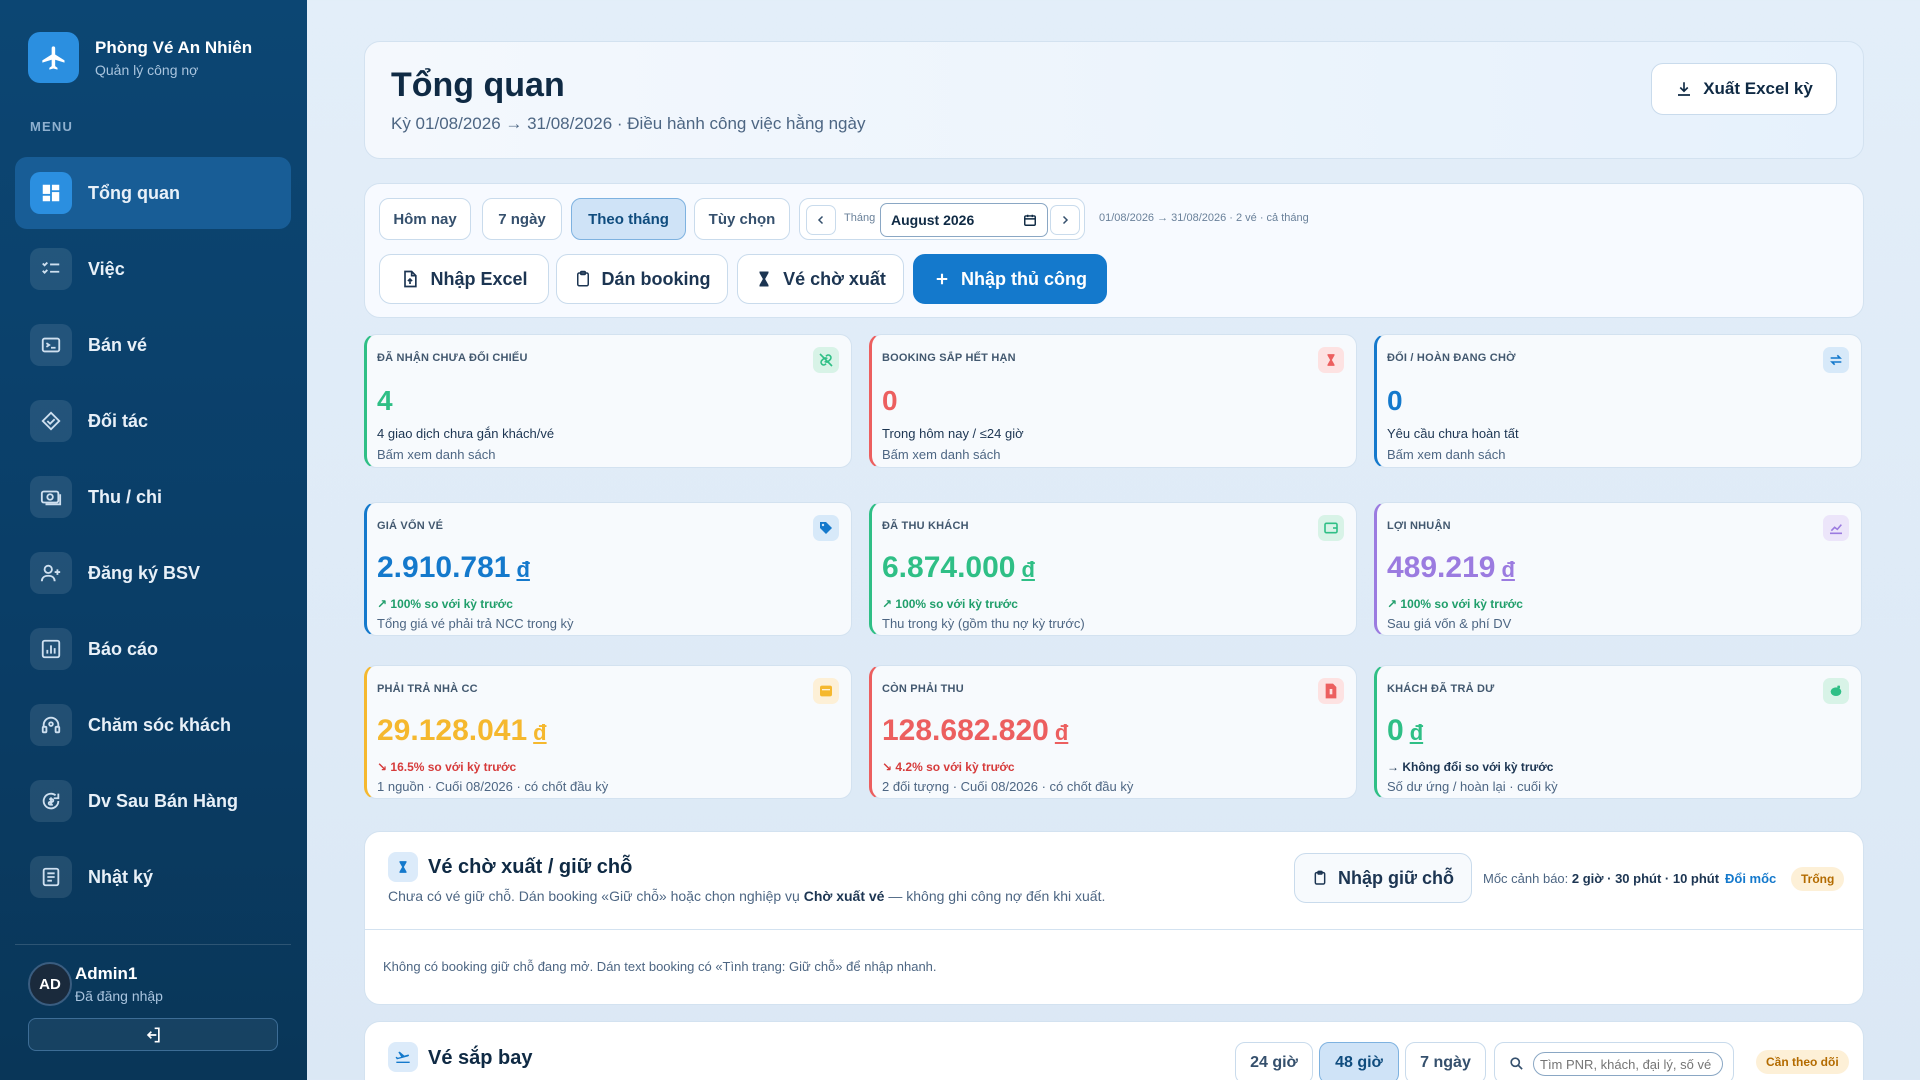  Describe the element at coordinates (1684, 89) in the screenshot. I see `download-icon` at that location.